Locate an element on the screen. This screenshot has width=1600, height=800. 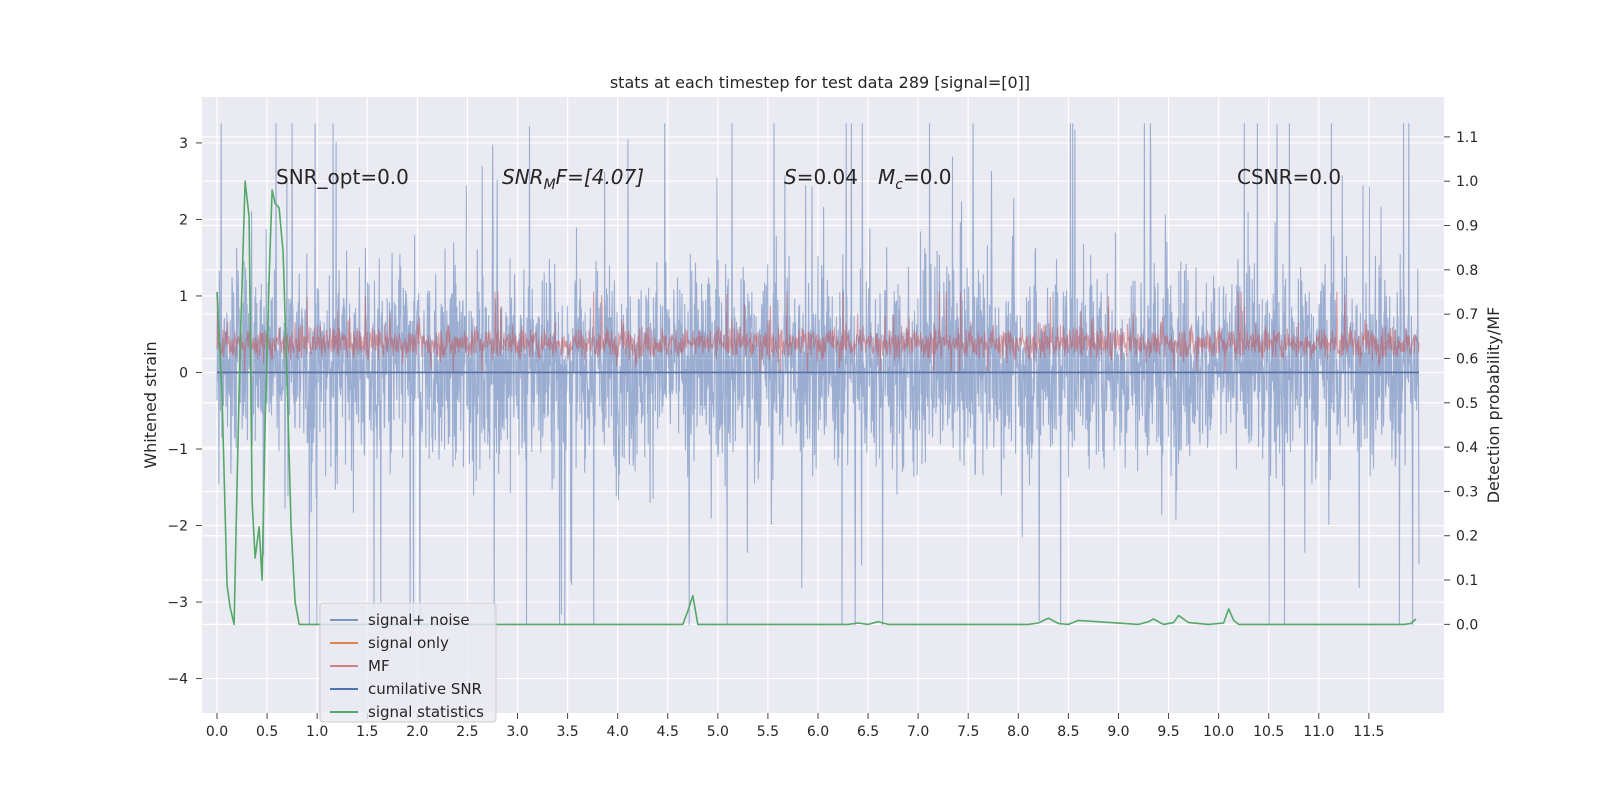
annotation-mc: Mc=0.0 is located at coordinates (915, 179).